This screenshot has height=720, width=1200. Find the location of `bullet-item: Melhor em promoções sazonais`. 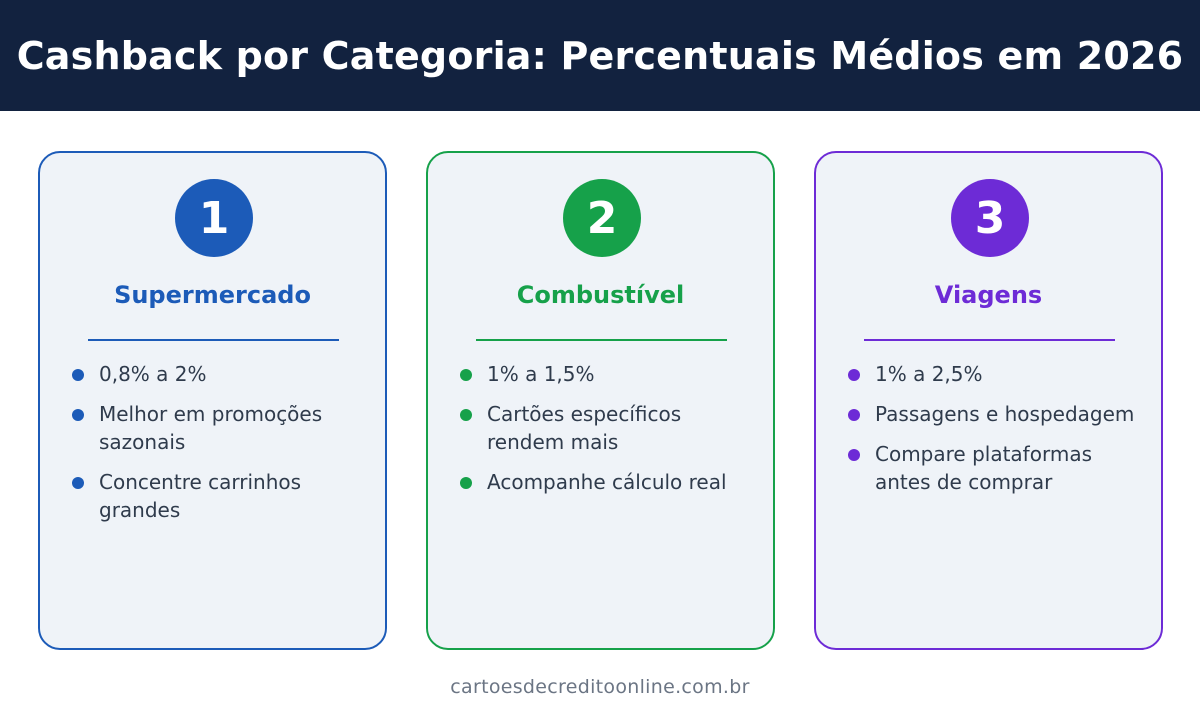

bullet-item: Melhor em promoções sazonais is located at coordinates (217, 428).